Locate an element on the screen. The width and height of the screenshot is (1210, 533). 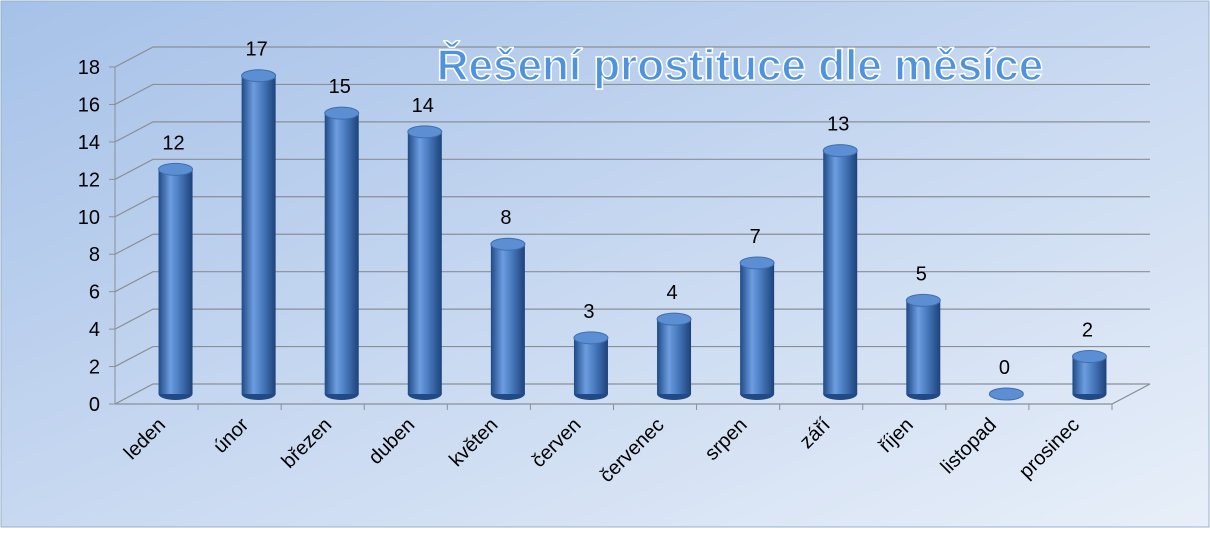
y-tick-label: 18 is located at coordinates (89, 68).